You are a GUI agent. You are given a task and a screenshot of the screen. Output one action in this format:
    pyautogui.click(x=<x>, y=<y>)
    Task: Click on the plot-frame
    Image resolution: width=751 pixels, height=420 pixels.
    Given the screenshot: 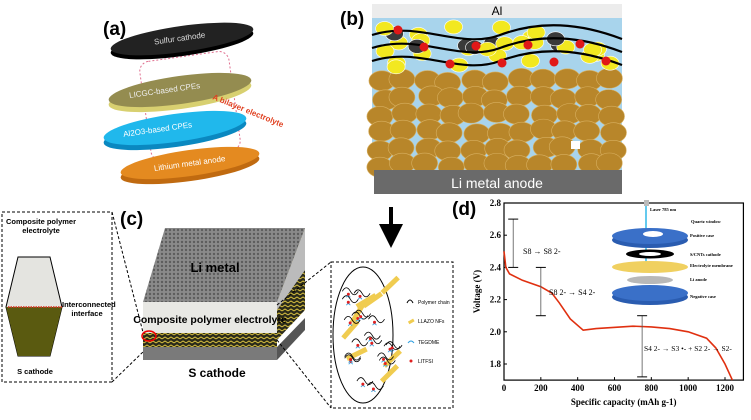 What is the action you would take?
    pyautogui.click(x=624, y=291)
    